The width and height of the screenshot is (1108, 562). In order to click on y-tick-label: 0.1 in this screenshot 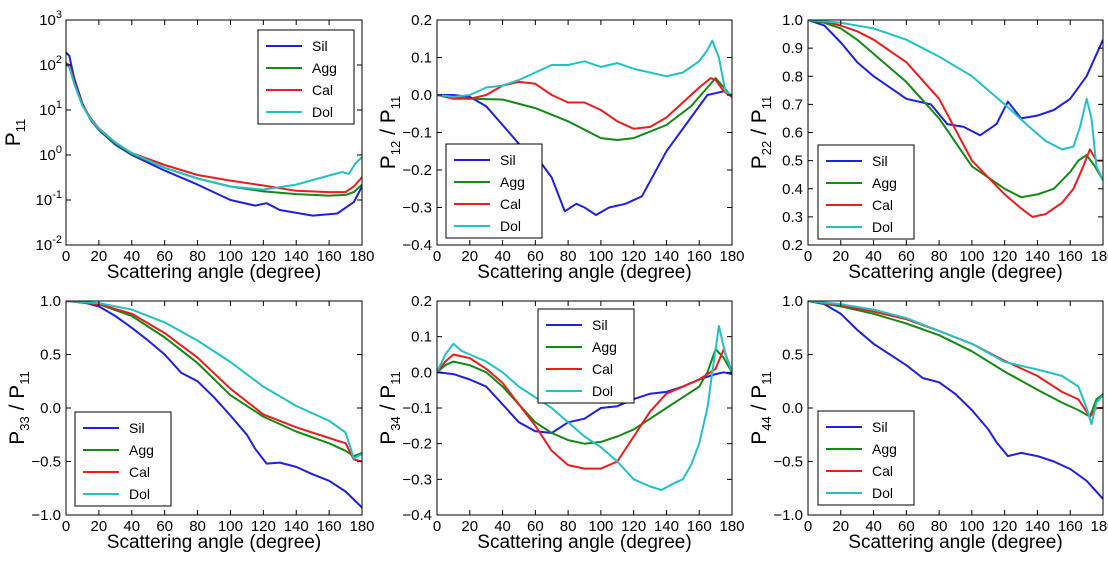, I will do `click(421, 58)`.